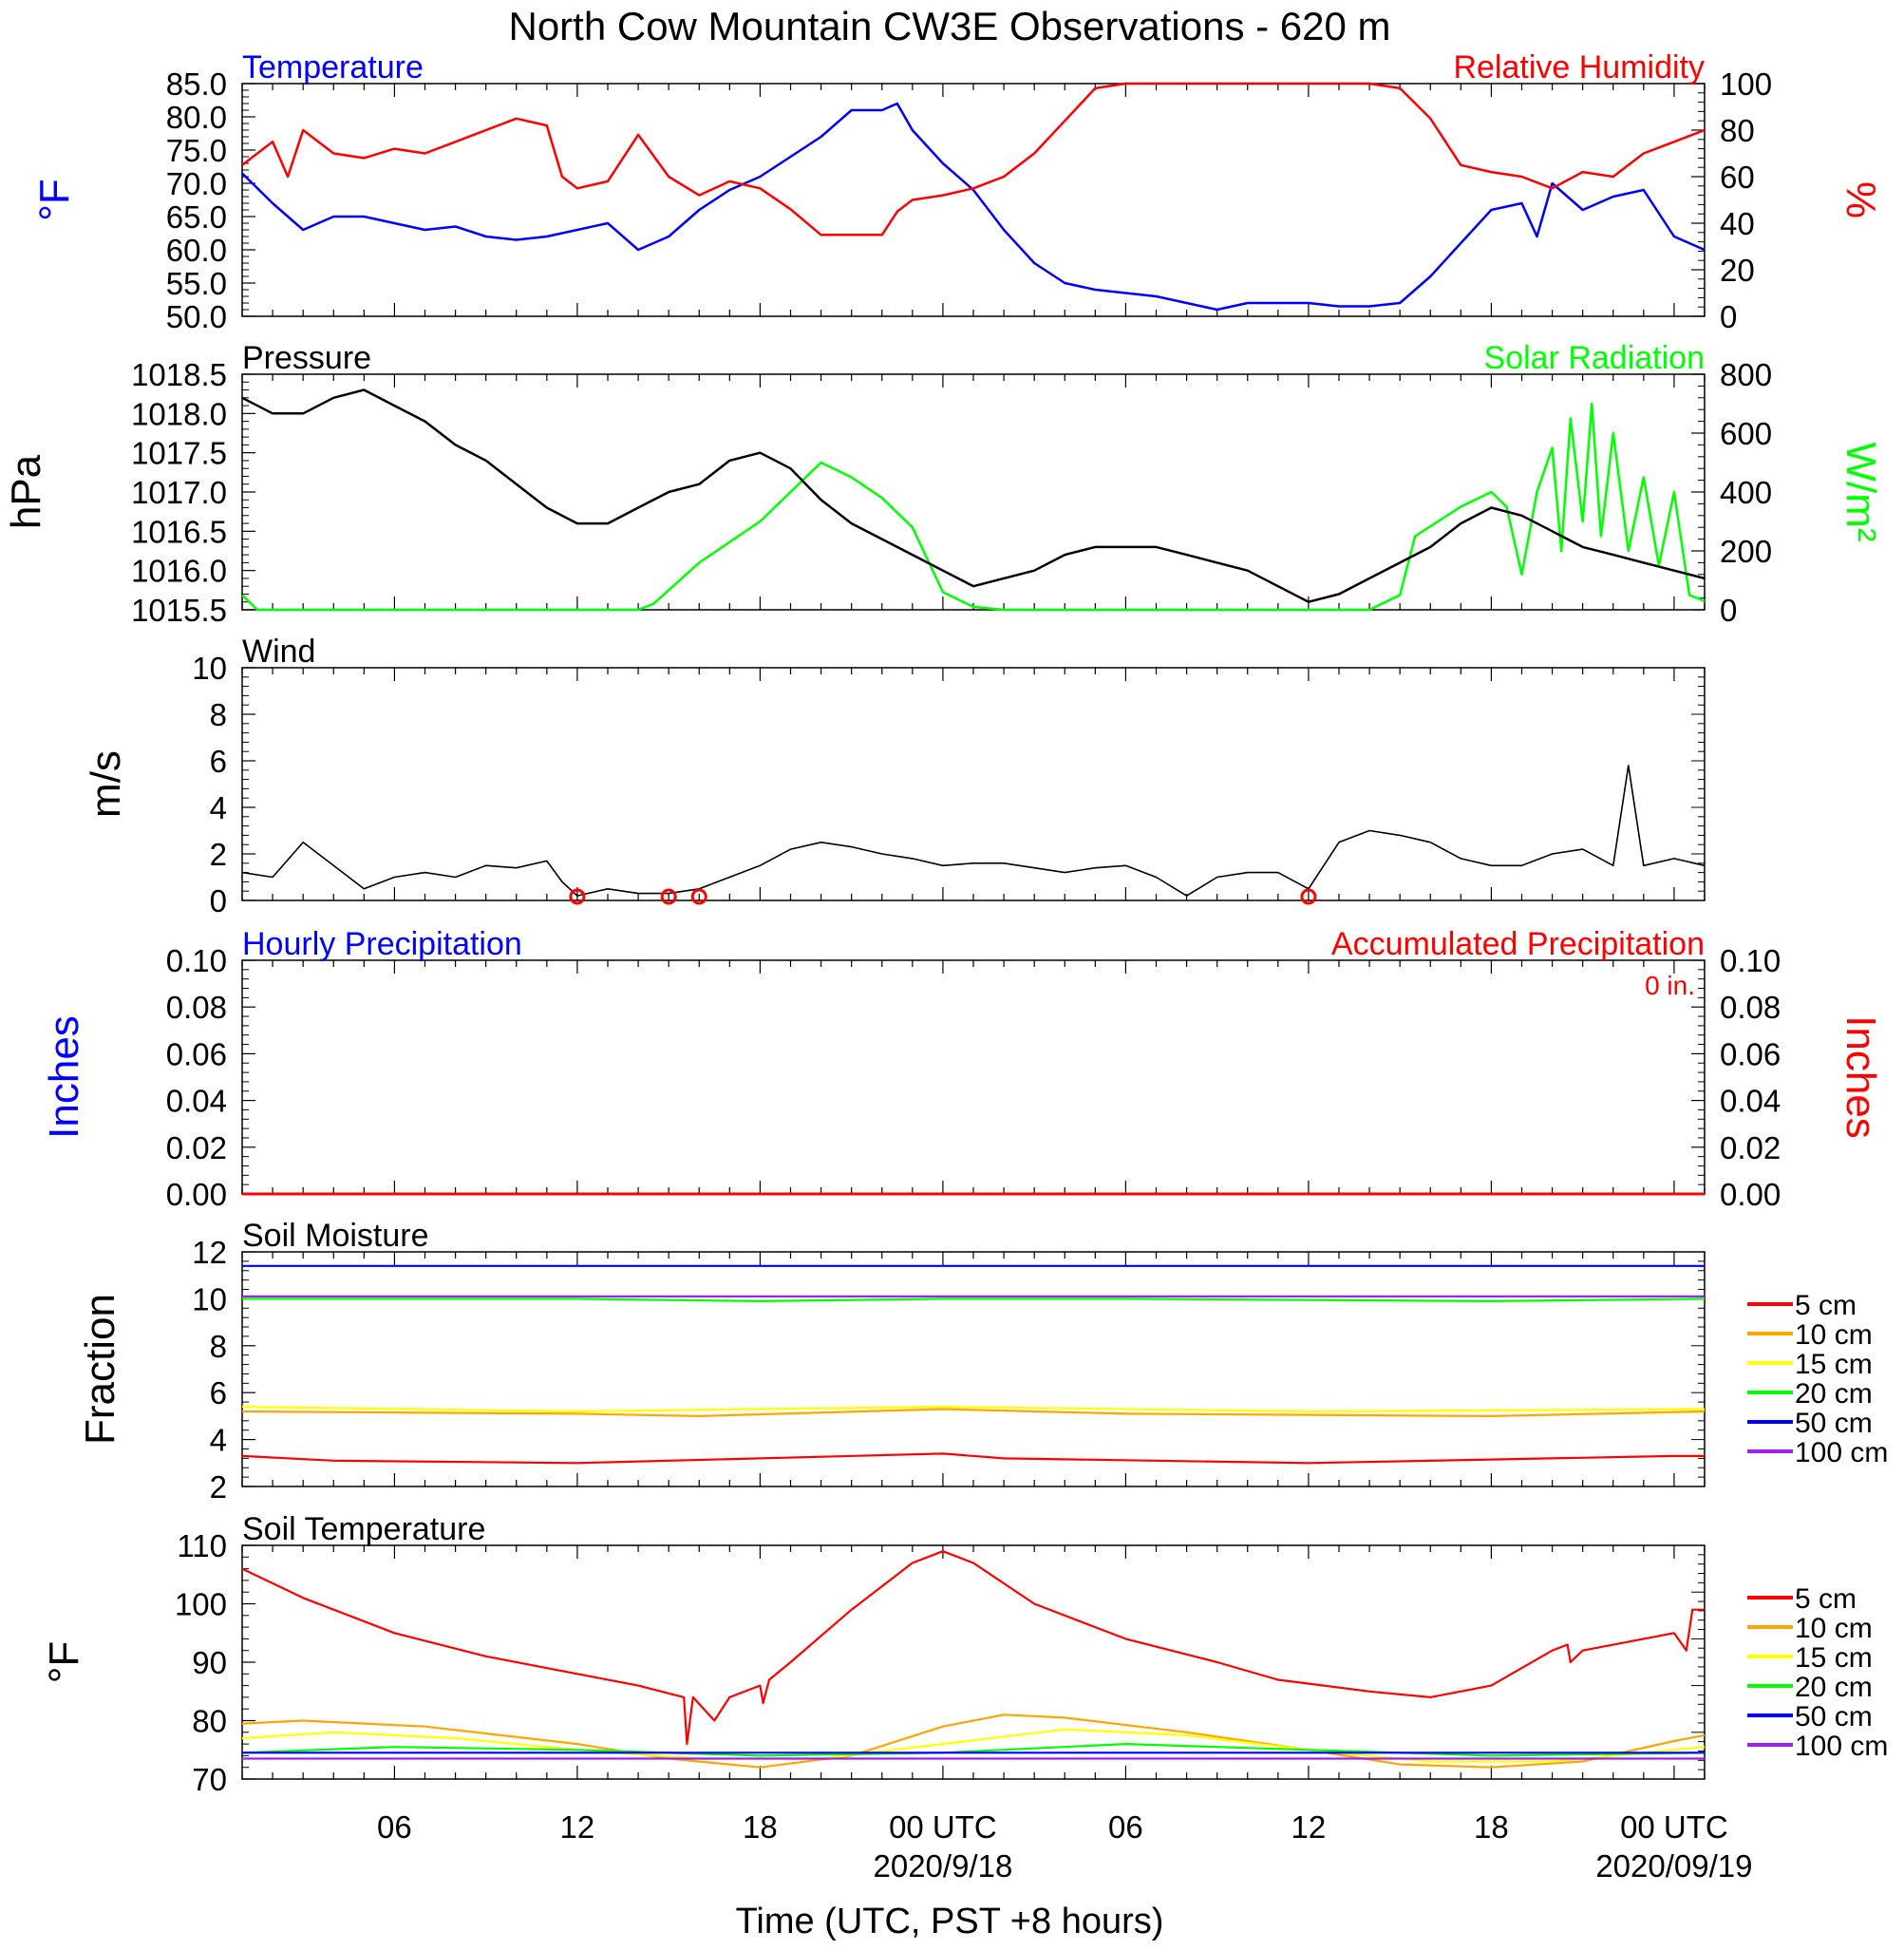 The image size is (1904, 1950). Describe the element at coordinates (179, 453) in the screenshot. I see `y-tick-label: 1017.5` at that location.